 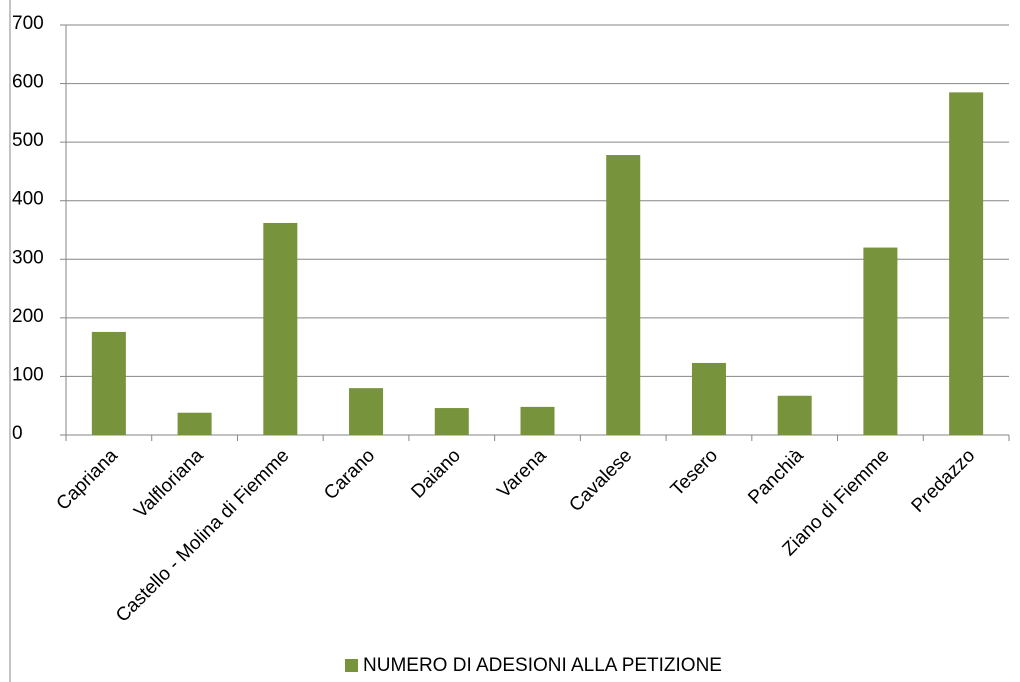 I want to click on y-tick-label: 700, so click(x=28, y=23).